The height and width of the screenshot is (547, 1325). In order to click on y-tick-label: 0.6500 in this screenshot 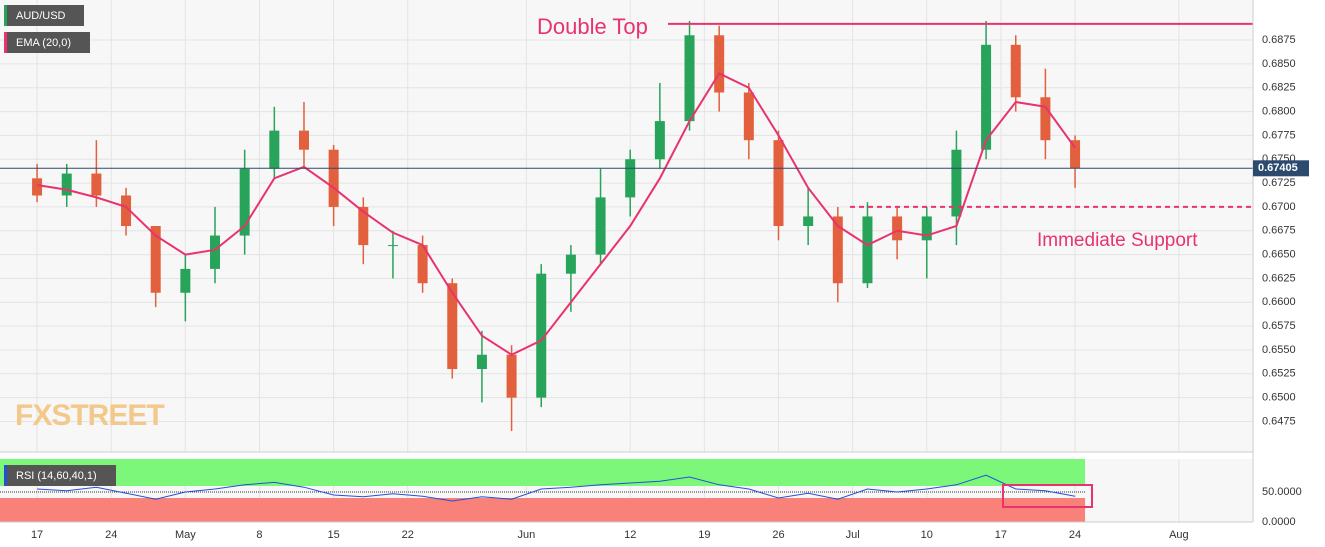, I will do `click(1279, 398)`.